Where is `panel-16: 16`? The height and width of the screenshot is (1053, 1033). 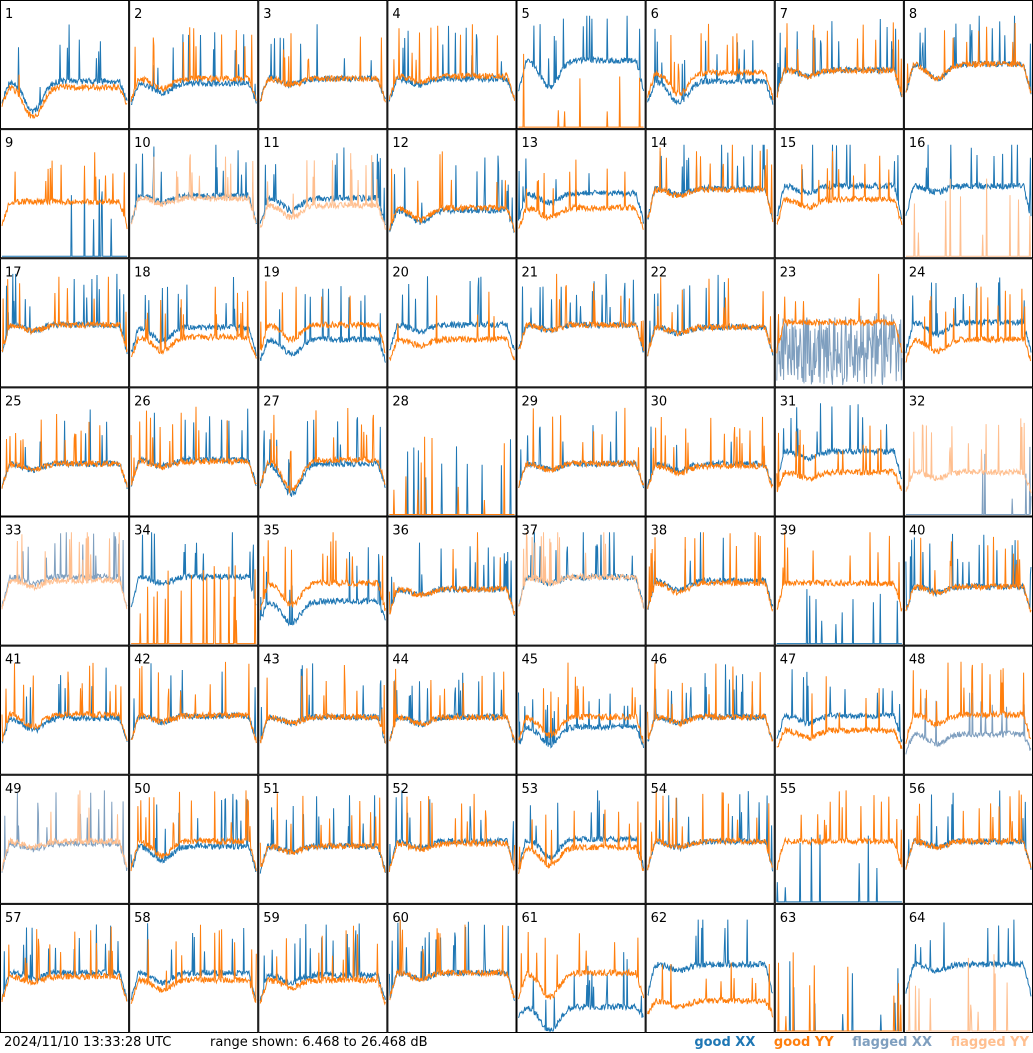 panel-16: 16 is located at coordinates (968, 194).